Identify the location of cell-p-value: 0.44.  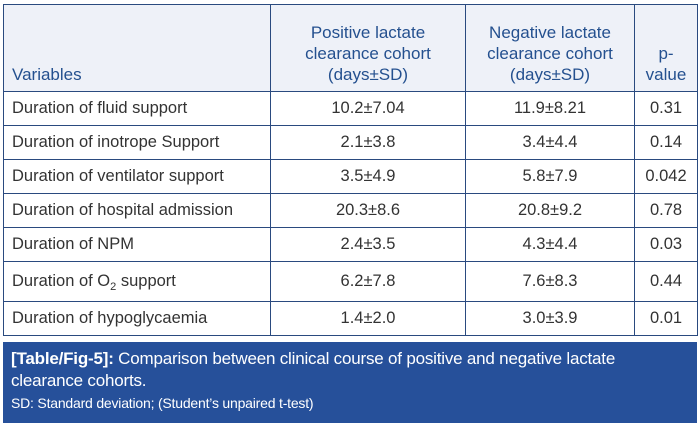
(666, 281).